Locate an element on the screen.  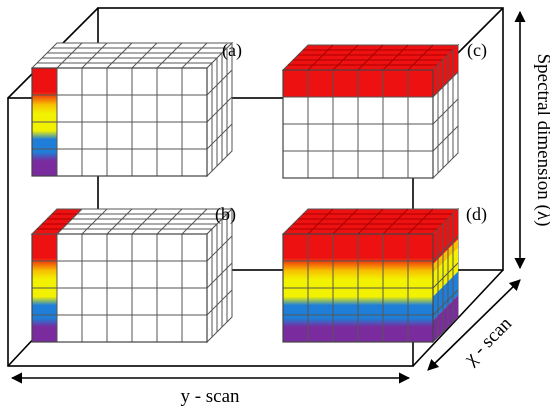
cube-a is located at coordinates (132, 109).